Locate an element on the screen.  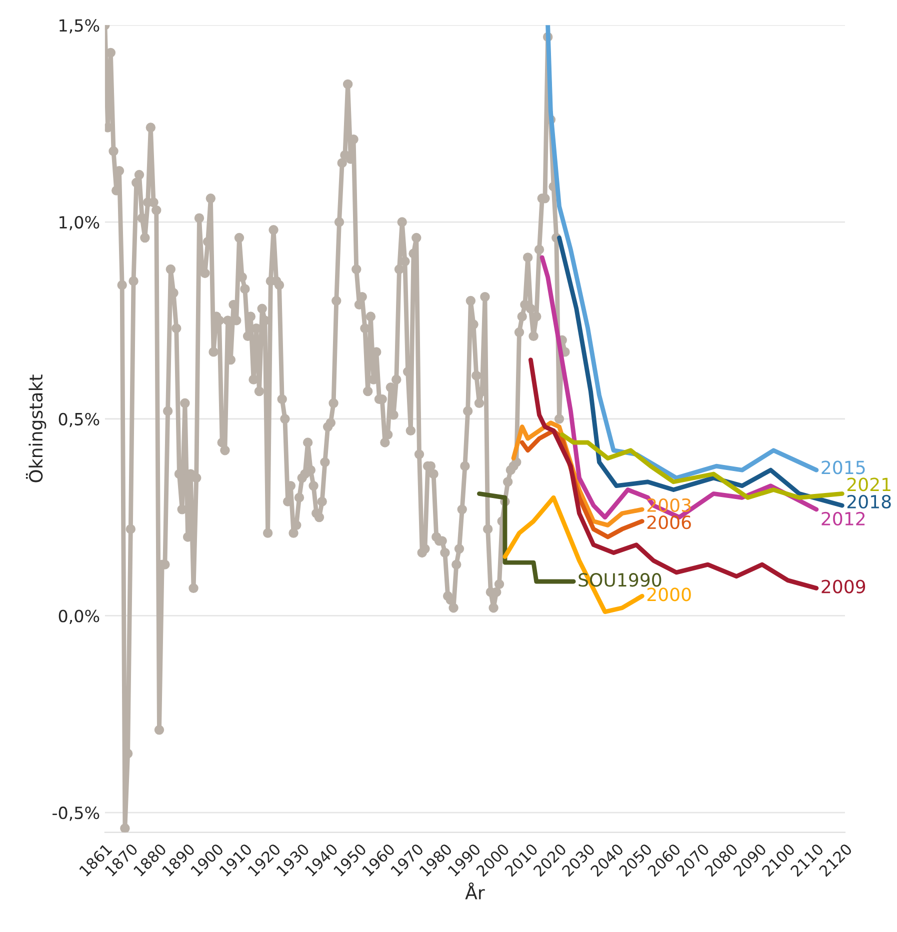
series-label: 2006 is located at coordinates (669, 523).